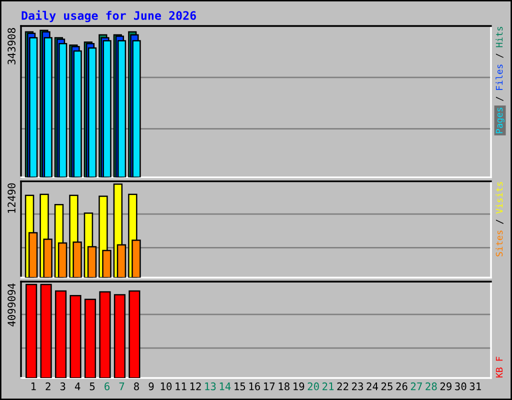  I want to click on x-tick-label: 2, so click(48, 386).